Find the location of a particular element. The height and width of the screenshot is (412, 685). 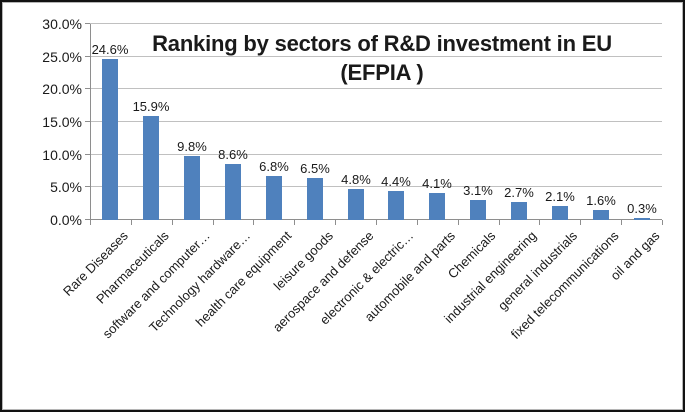

bar-value-label: 0.3% is located at coordinates (642, 208).